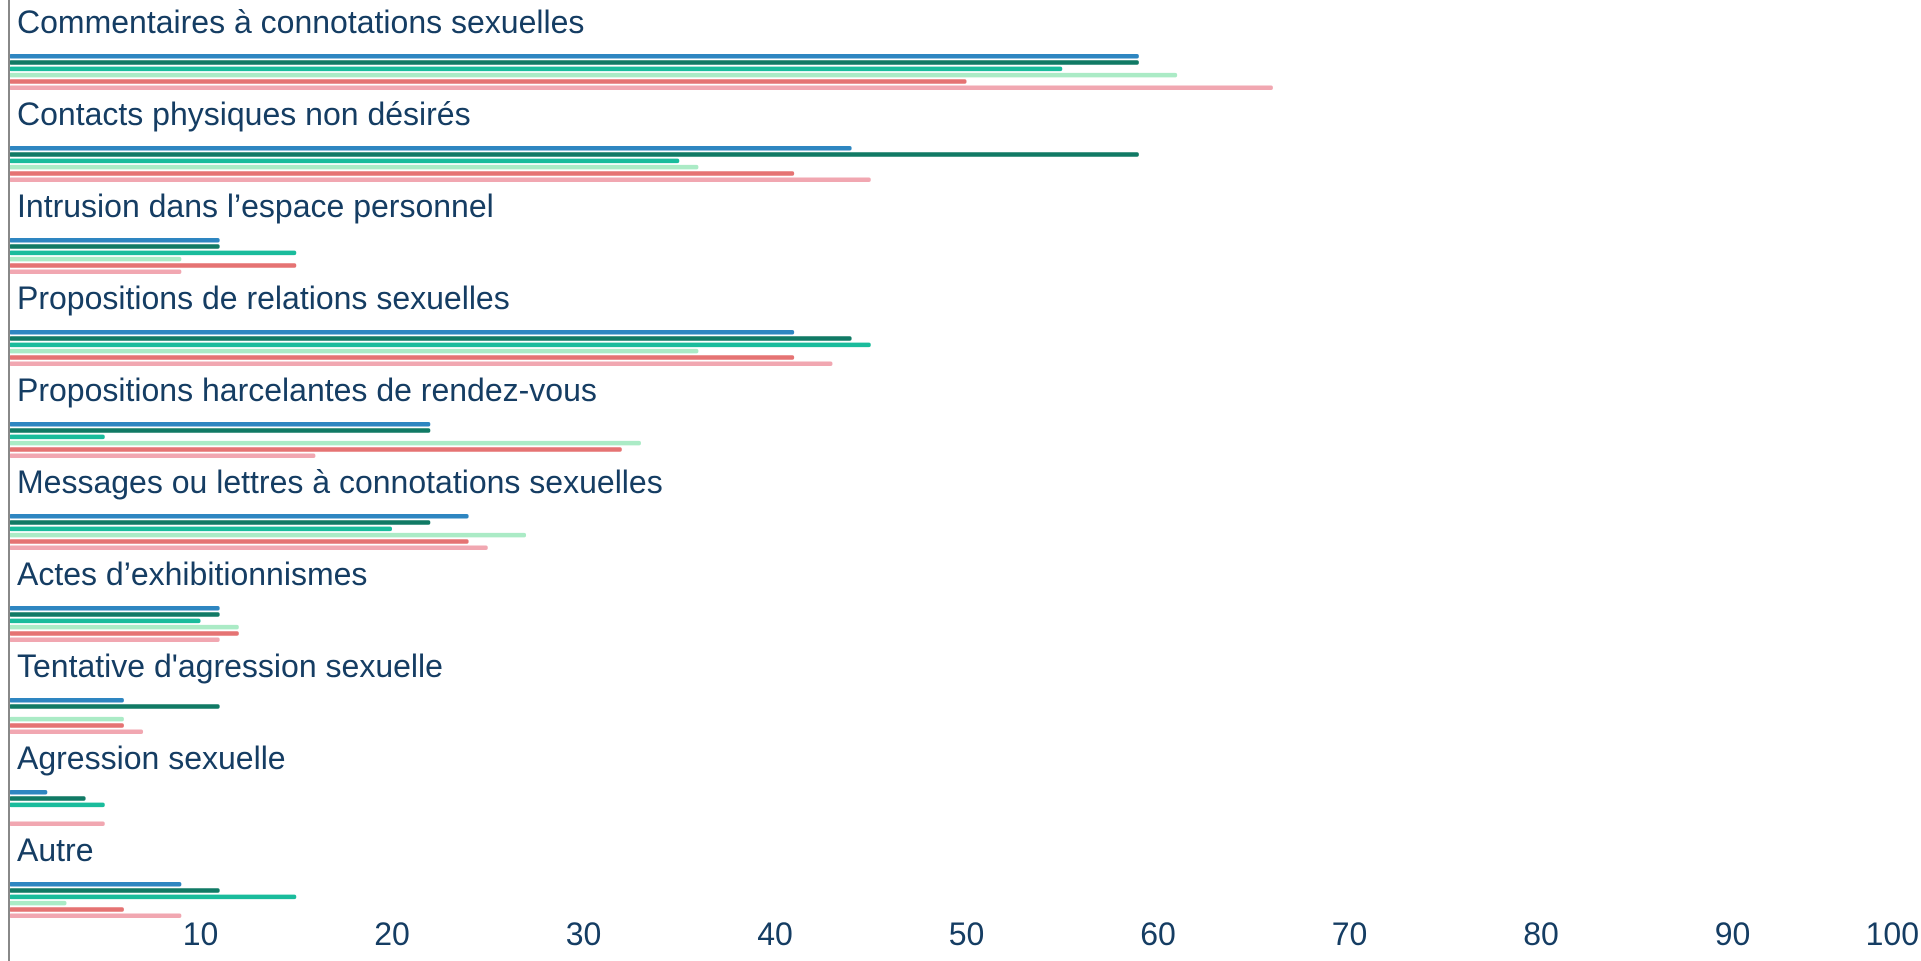  What do you see at coordinates (1051, 934) in the screenshot?
I see `x-axis-tick-labels: 10 20 30 40 50 60 70 80 90 100` at bounding box center [1051, 934].